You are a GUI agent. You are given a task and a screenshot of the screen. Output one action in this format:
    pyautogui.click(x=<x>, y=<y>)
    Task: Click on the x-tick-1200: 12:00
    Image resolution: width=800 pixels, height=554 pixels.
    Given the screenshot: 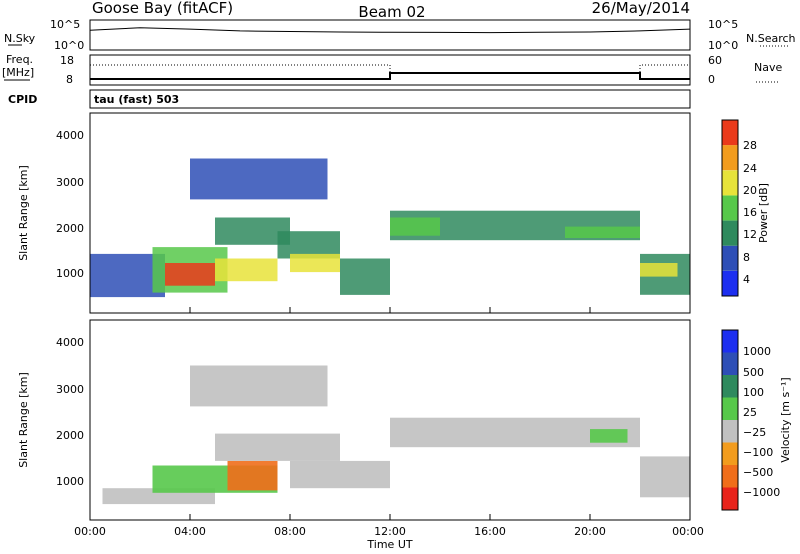 What is the action you would take?
    pyautogui.click(x=390, y=531)
    